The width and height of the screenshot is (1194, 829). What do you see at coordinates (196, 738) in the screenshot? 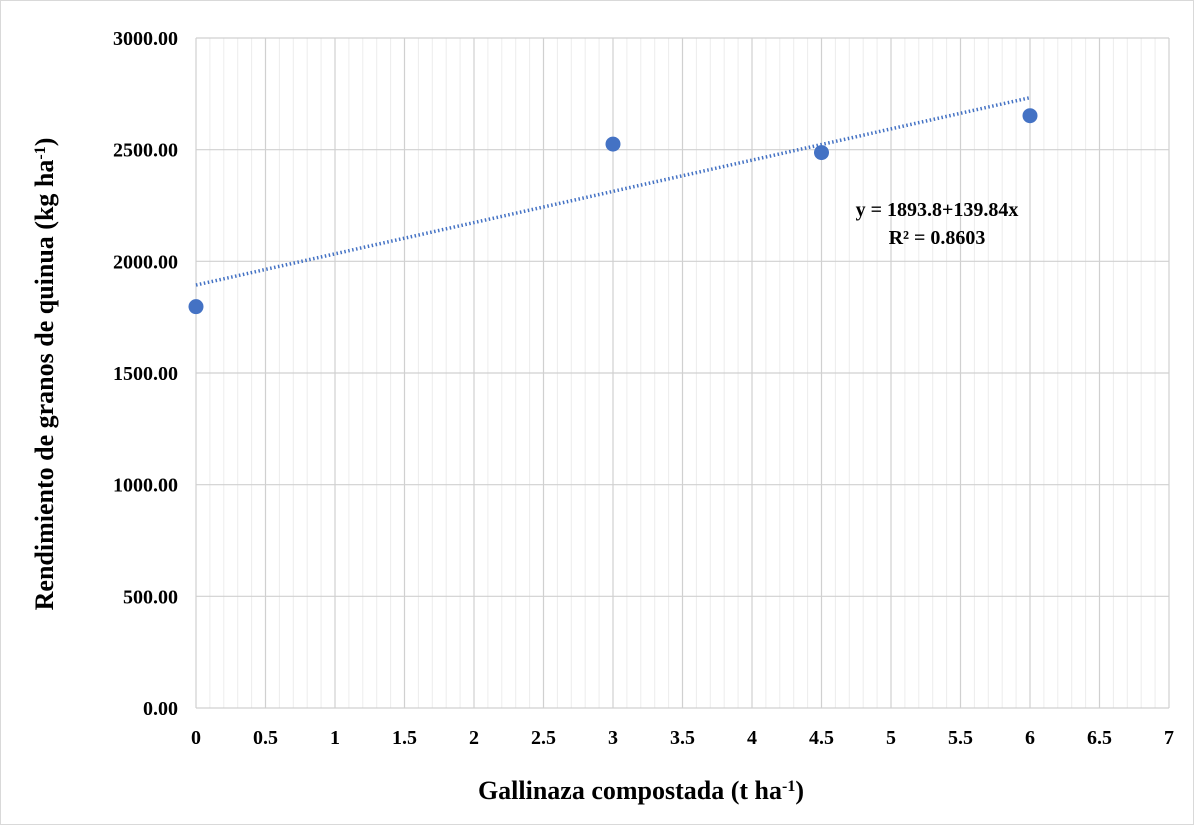
I see `x-tick-label: 0` at bounding box center [196, 738].